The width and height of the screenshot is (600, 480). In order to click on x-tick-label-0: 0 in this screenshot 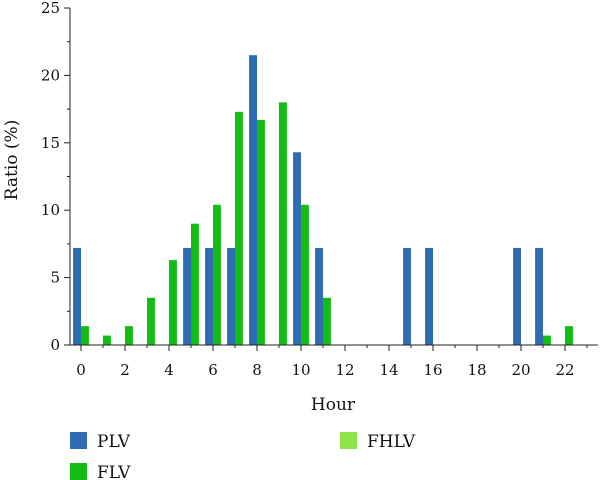, I will do `click(81, 370)`.